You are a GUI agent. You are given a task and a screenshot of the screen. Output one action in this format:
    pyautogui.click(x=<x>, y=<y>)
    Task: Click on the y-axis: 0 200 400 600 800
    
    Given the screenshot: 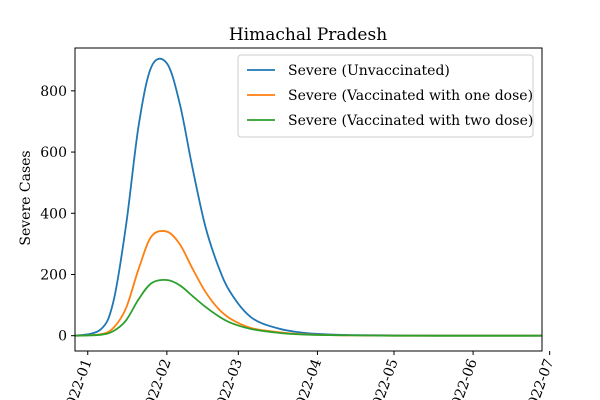 What is the action you would take?
    pyautogui.click(x=57, y=214)
    